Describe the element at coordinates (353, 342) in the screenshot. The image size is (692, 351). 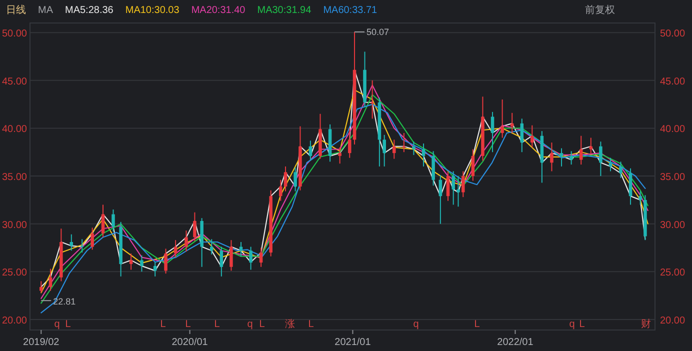
I see `x-tick-label: 2021/01` at that location.